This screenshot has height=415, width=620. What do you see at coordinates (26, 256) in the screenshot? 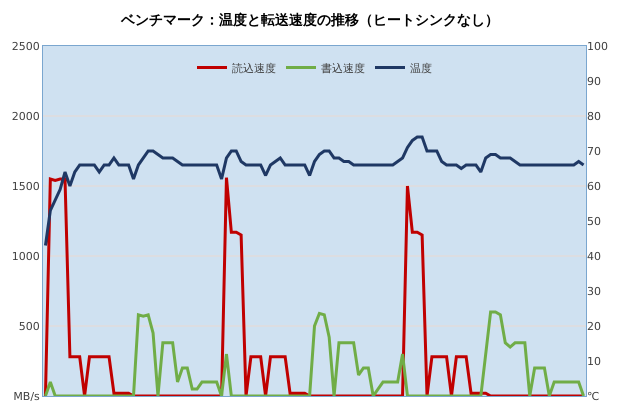
I see `y-tick-label: 1000` at bounding box center [26, 256].